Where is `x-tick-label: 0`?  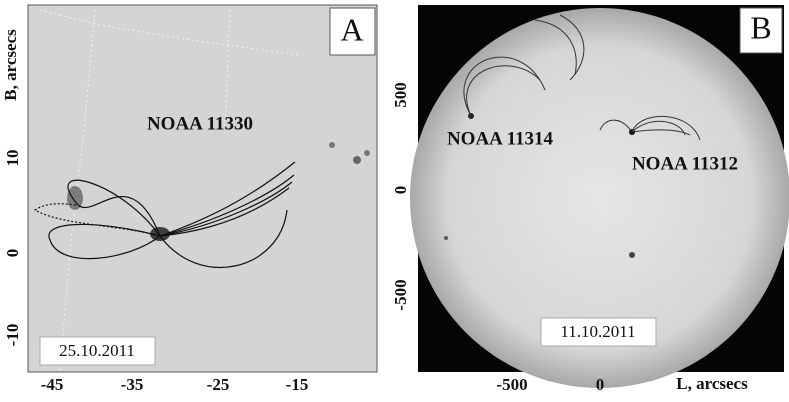
x-tick-label: 0 is located at coordinates (600, 384).